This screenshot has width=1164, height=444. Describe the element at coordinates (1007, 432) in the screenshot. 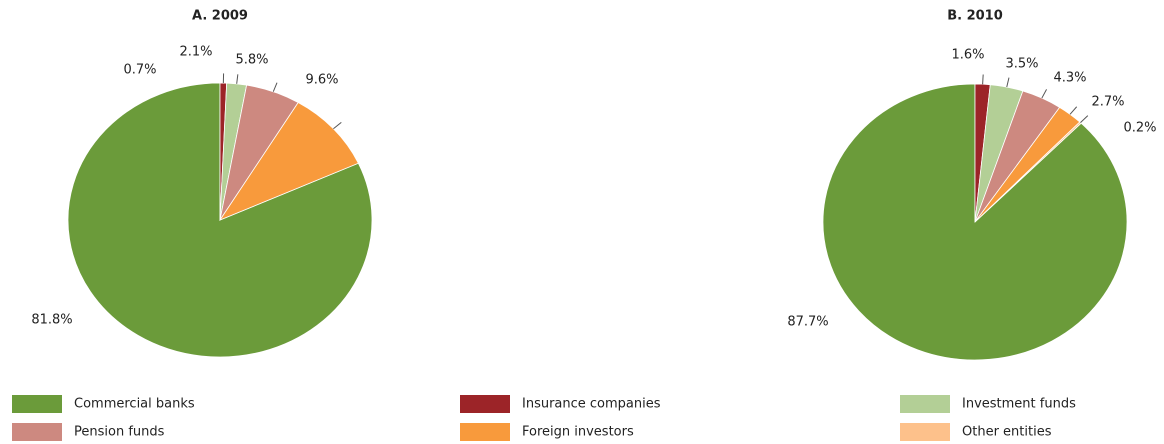

I see `legend-label: Other entities` at that location.